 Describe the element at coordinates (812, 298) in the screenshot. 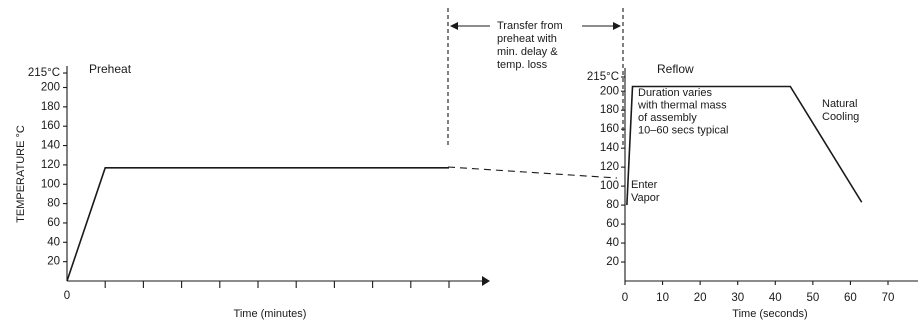

I see `reflow-x-tick-label: 50` at that location.